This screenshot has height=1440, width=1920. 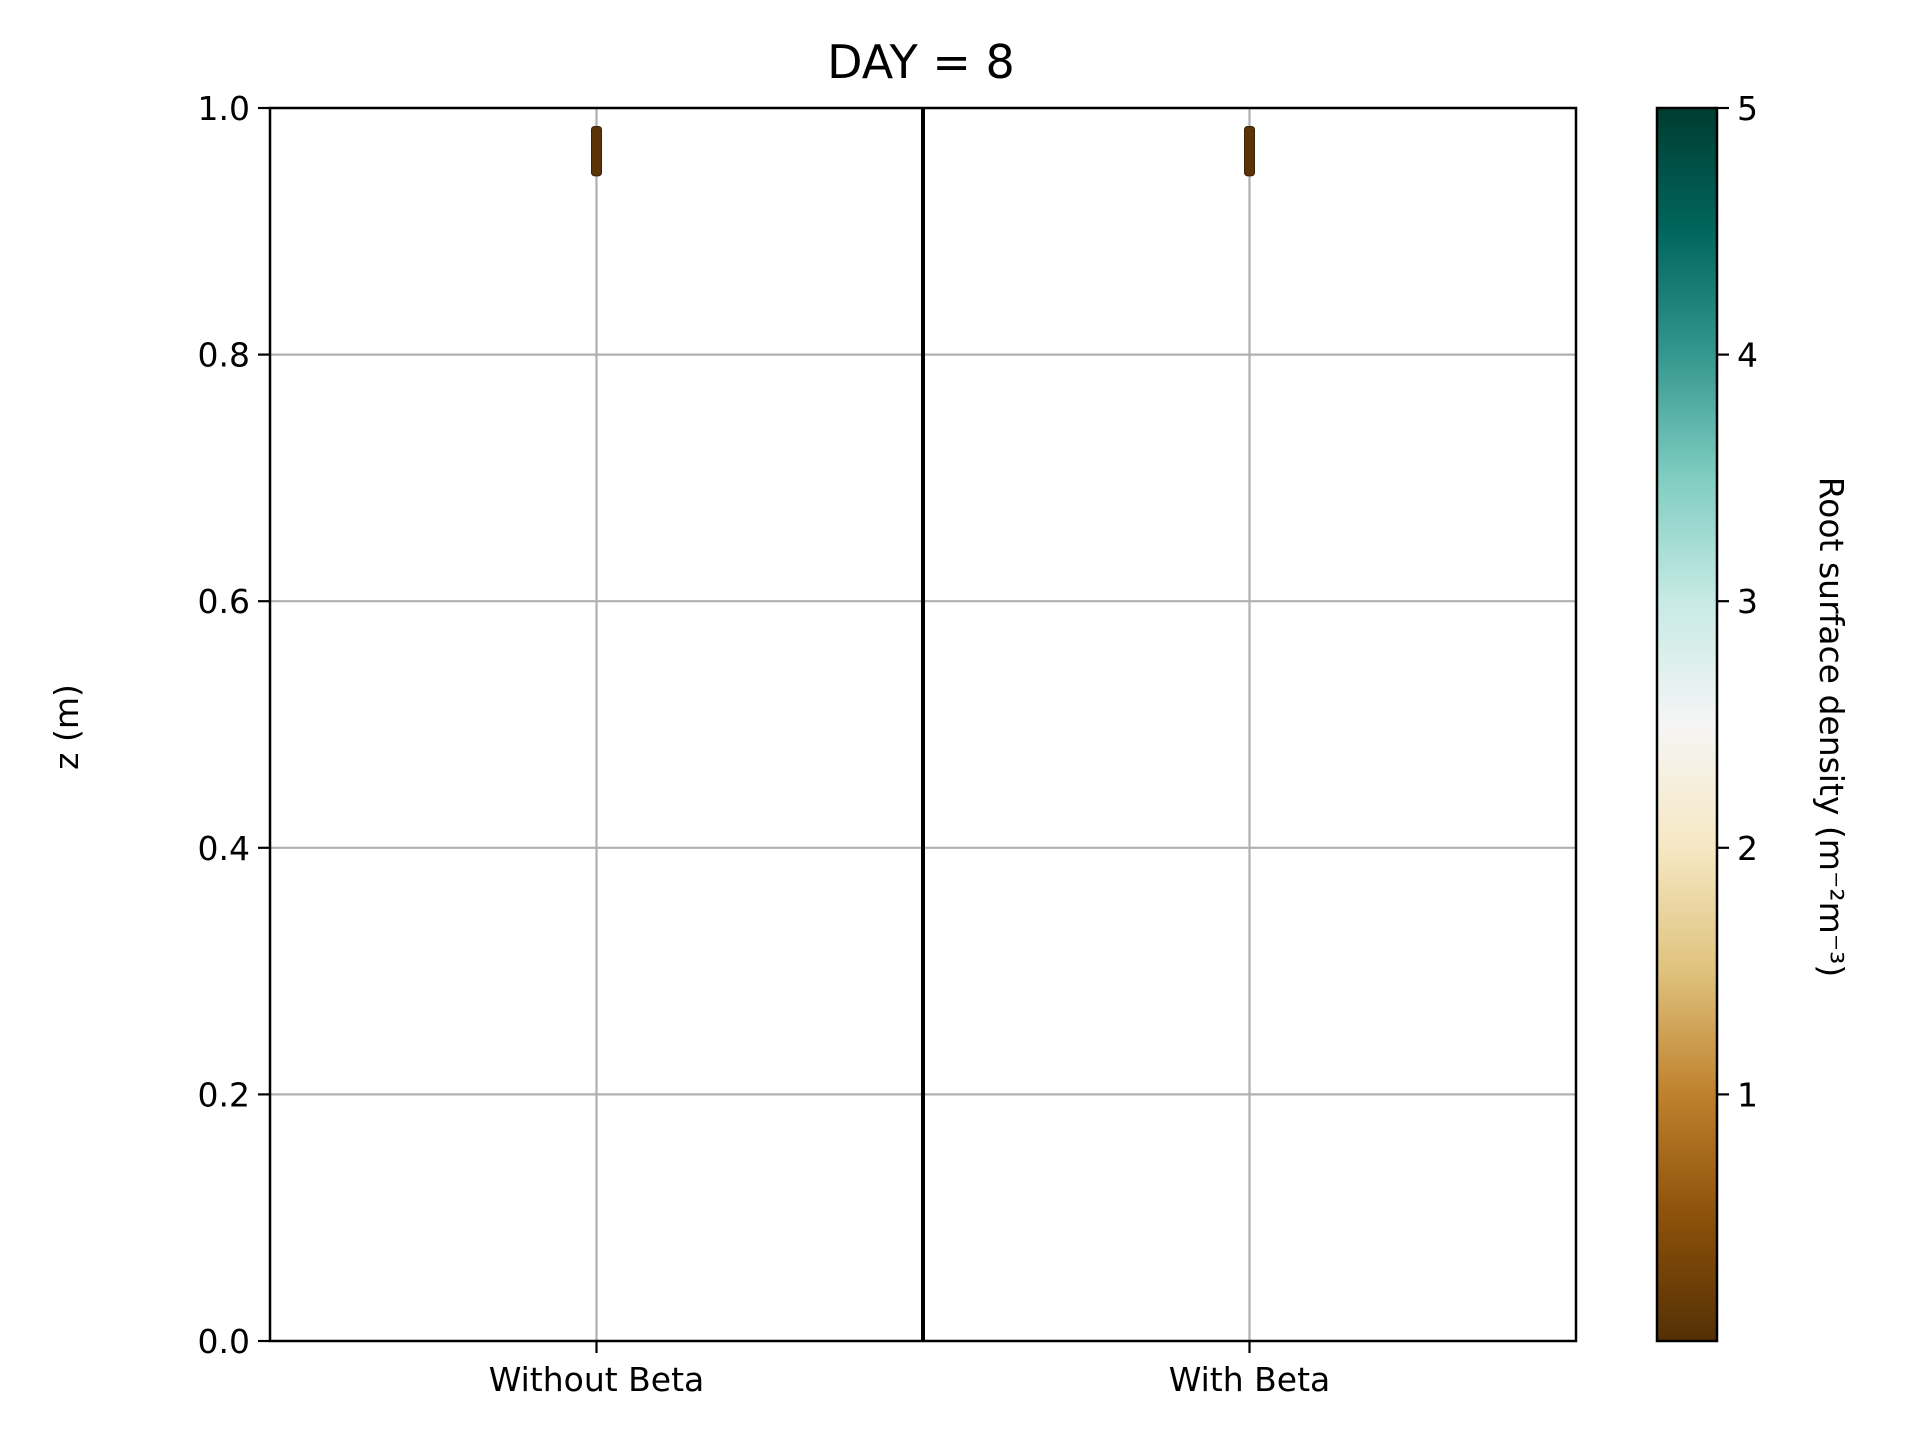 I want to click on y-tick-label: 0.8, so click(x=224, y=355).